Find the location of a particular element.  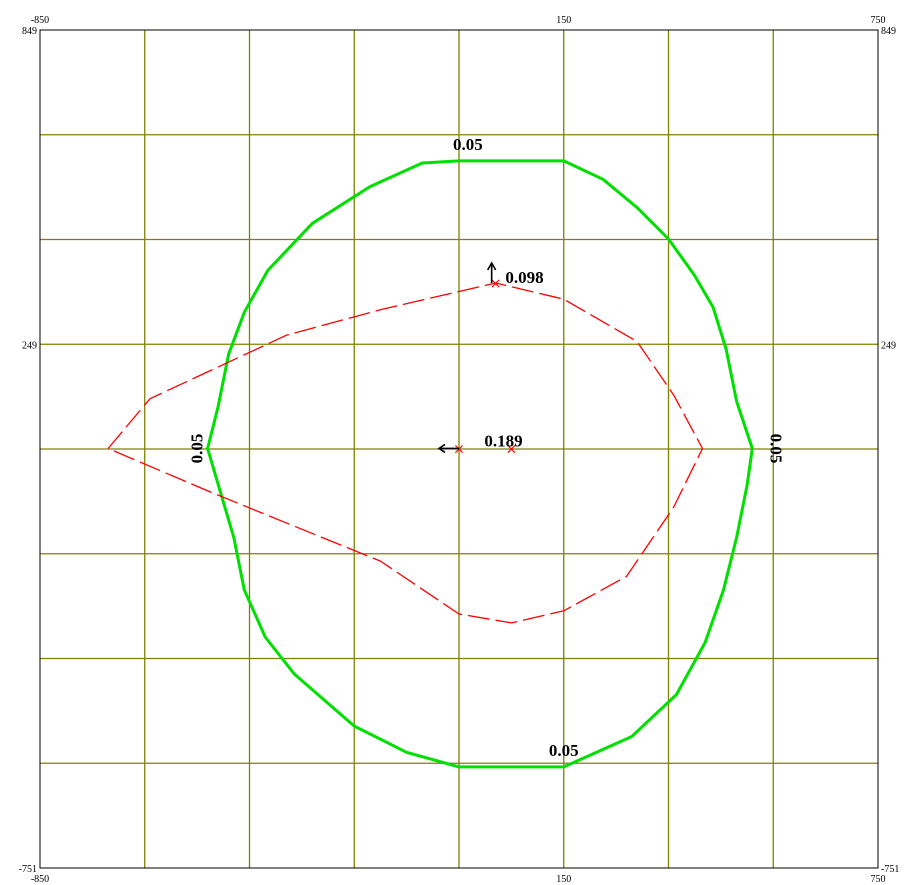

x-tick-label-top: 750 is located at coordinates (878, 20).